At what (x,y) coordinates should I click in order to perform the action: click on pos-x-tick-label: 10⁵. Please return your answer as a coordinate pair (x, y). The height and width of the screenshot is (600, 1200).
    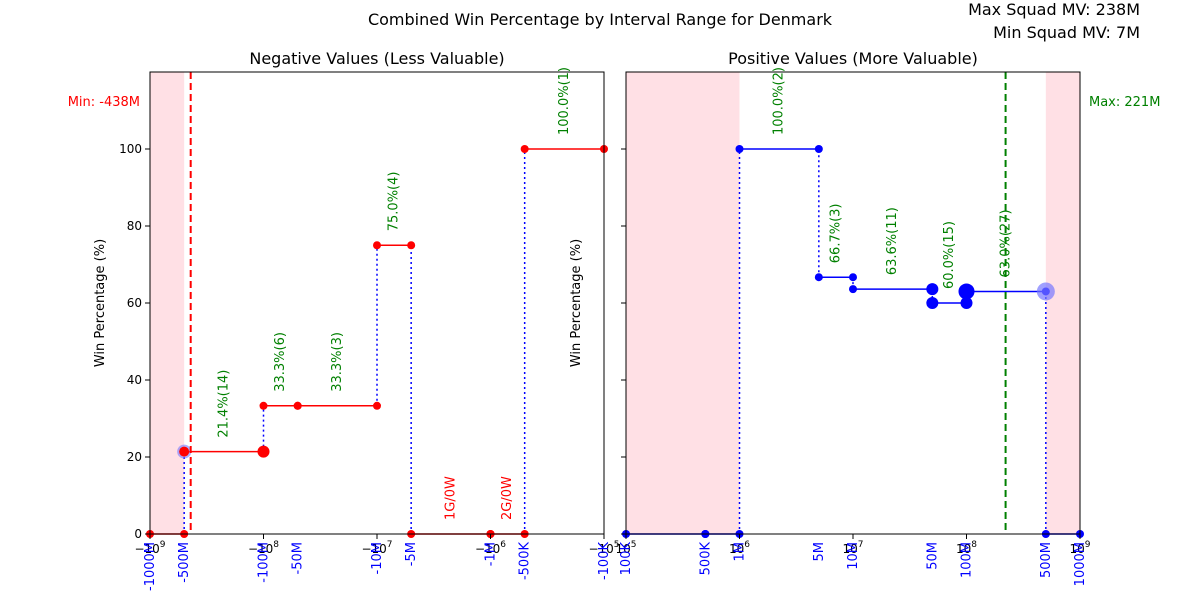
    Looking at the image, I should click on (625, 548).